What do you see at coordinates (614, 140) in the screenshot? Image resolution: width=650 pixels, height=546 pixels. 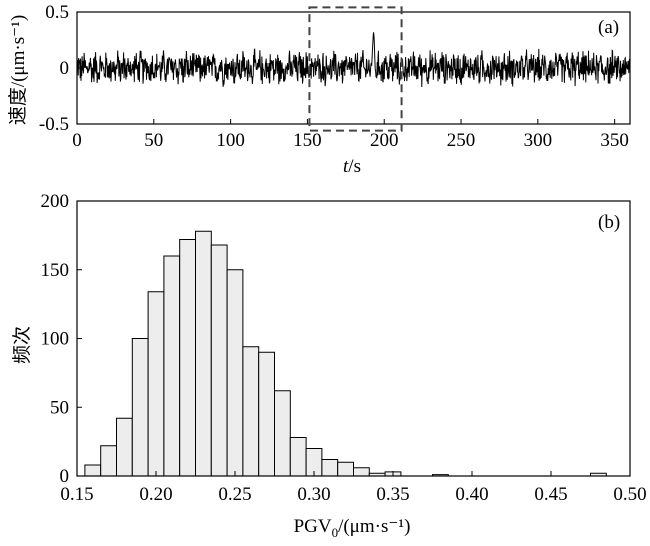 I see `panel-a-x-tick-label: 350` at bounding box center [614, 140].